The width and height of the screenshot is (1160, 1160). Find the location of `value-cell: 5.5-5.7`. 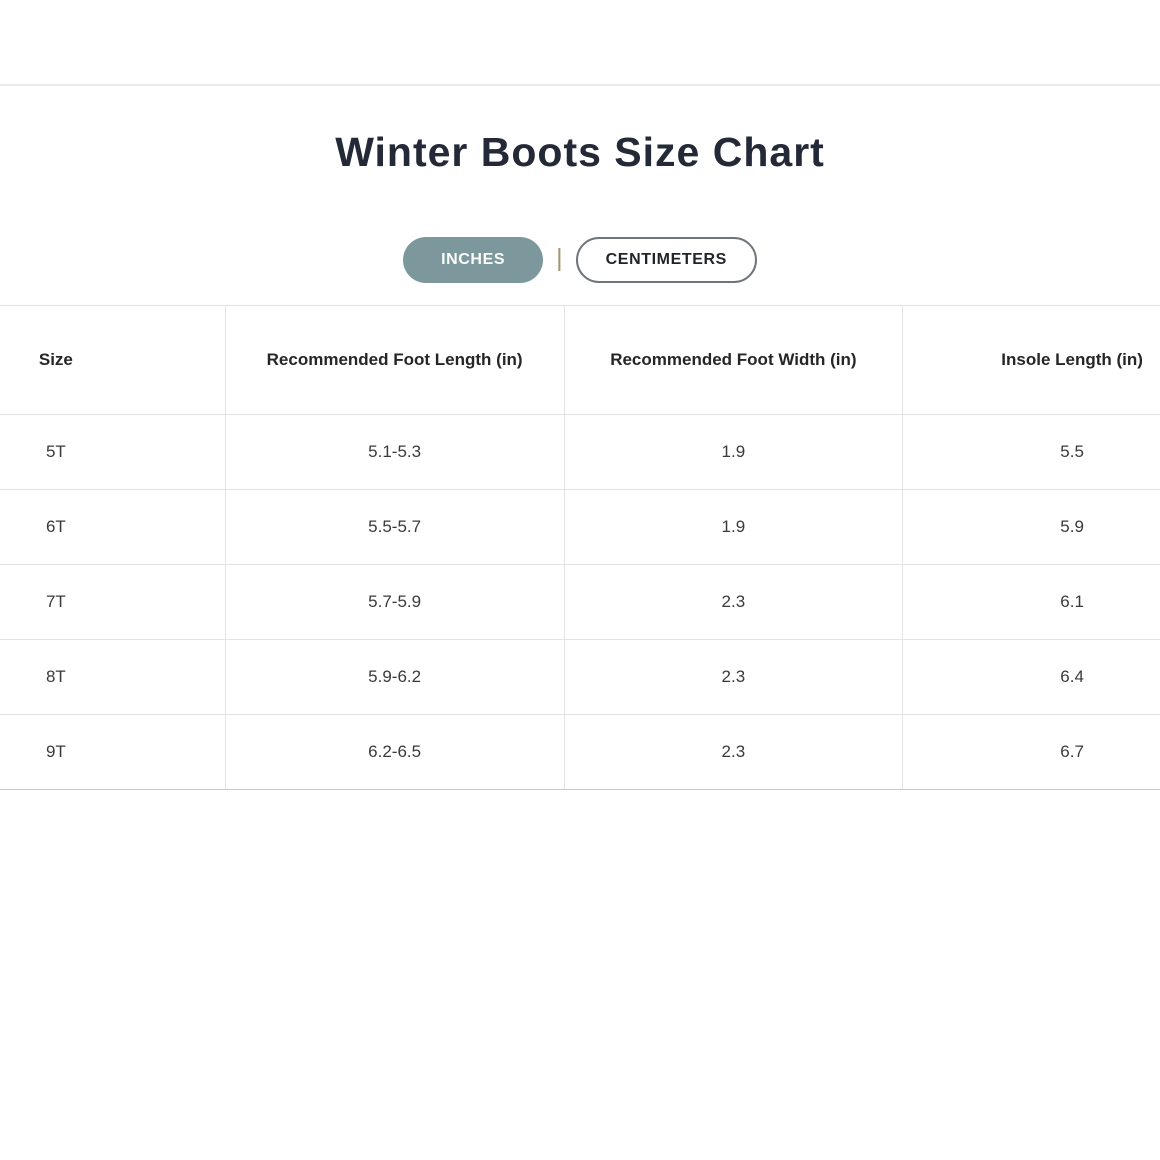

value-cell: 5.5-5.7 is located at coordinates (394, 527).